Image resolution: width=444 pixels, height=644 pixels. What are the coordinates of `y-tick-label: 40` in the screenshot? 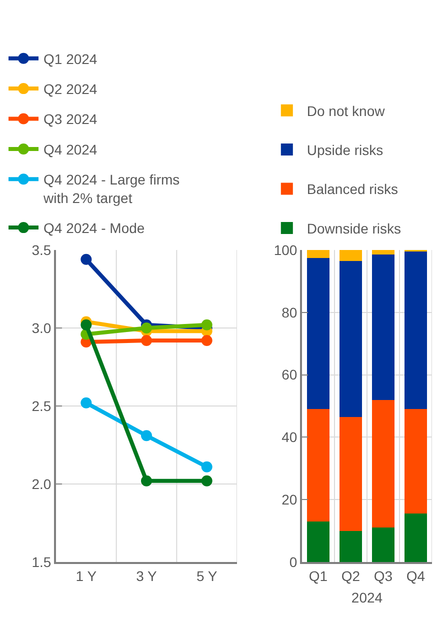 It's located at (290, 437).